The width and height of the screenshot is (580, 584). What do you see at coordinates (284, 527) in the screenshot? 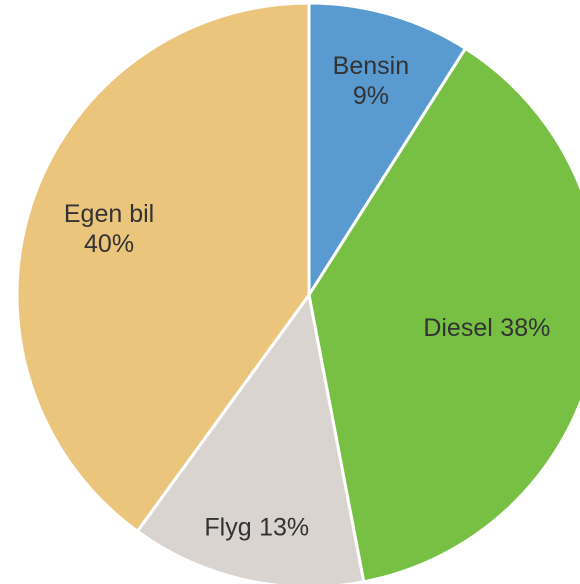
I see `value-label: 13%` at bounding box center [284, 527].